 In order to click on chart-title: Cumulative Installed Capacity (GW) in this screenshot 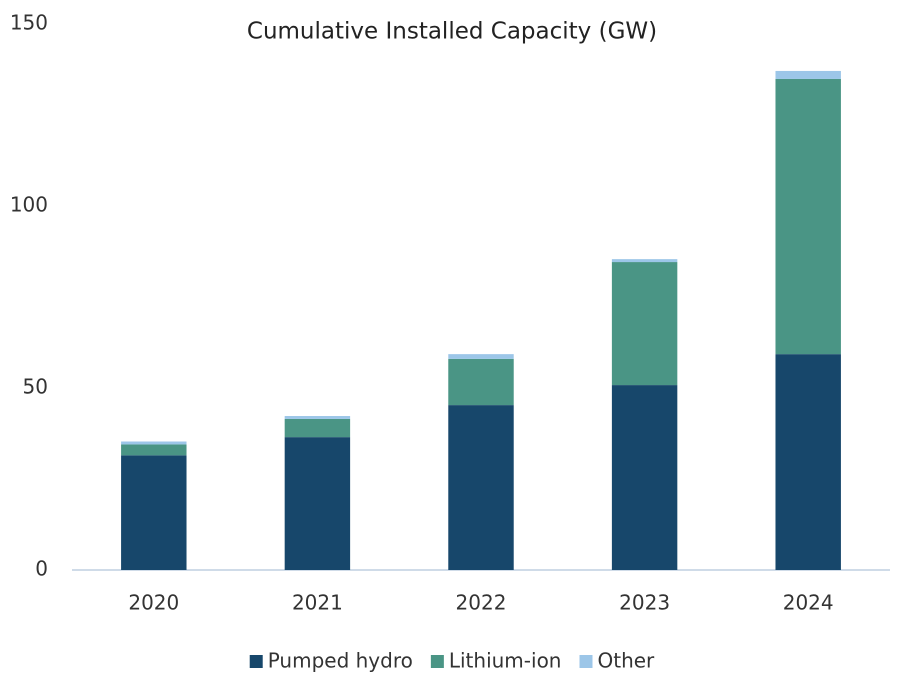, I will do `click(452, 32)`.